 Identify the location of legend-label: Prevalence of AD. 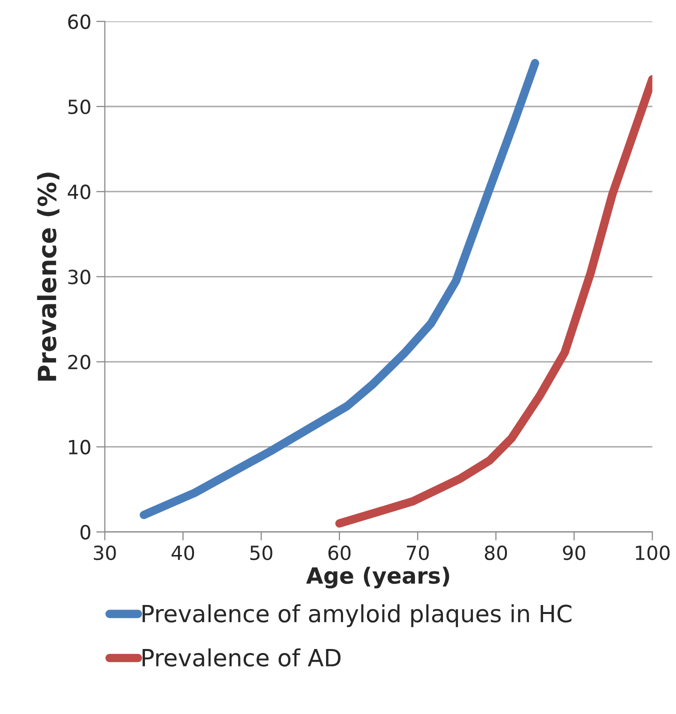
(241, 657).